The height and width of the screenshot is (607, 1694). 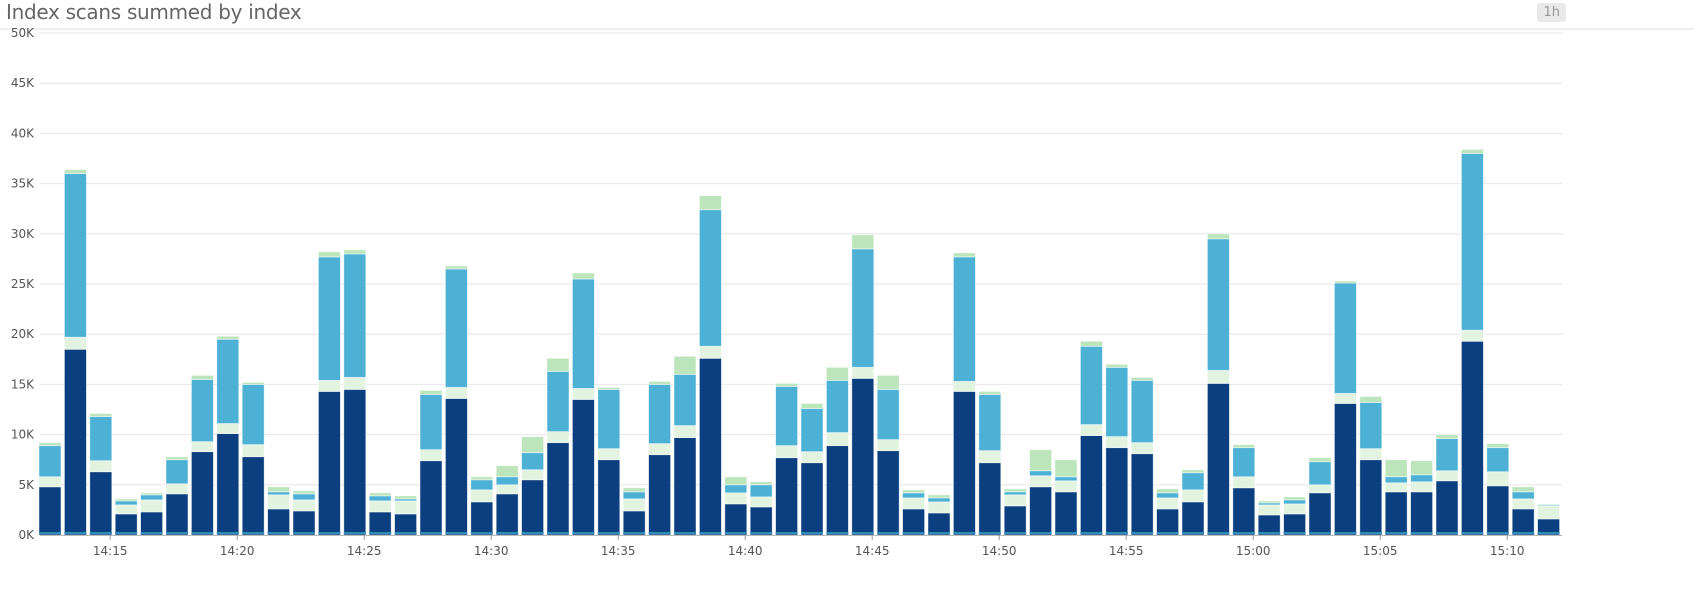 What do you see at coordinates (847, 29) in the screenshot?
I see `header-divider` at bounding box center [847, 29].